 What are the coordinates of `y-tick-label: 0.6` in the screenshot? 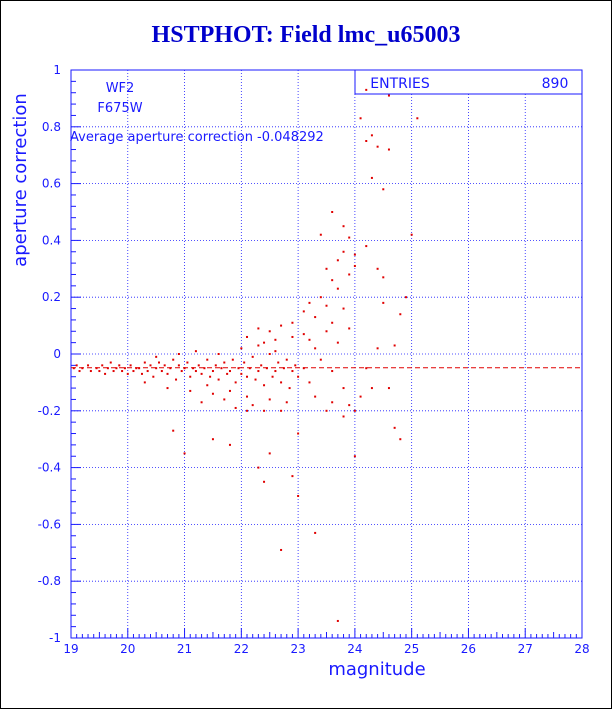 It's located at (51, 184).